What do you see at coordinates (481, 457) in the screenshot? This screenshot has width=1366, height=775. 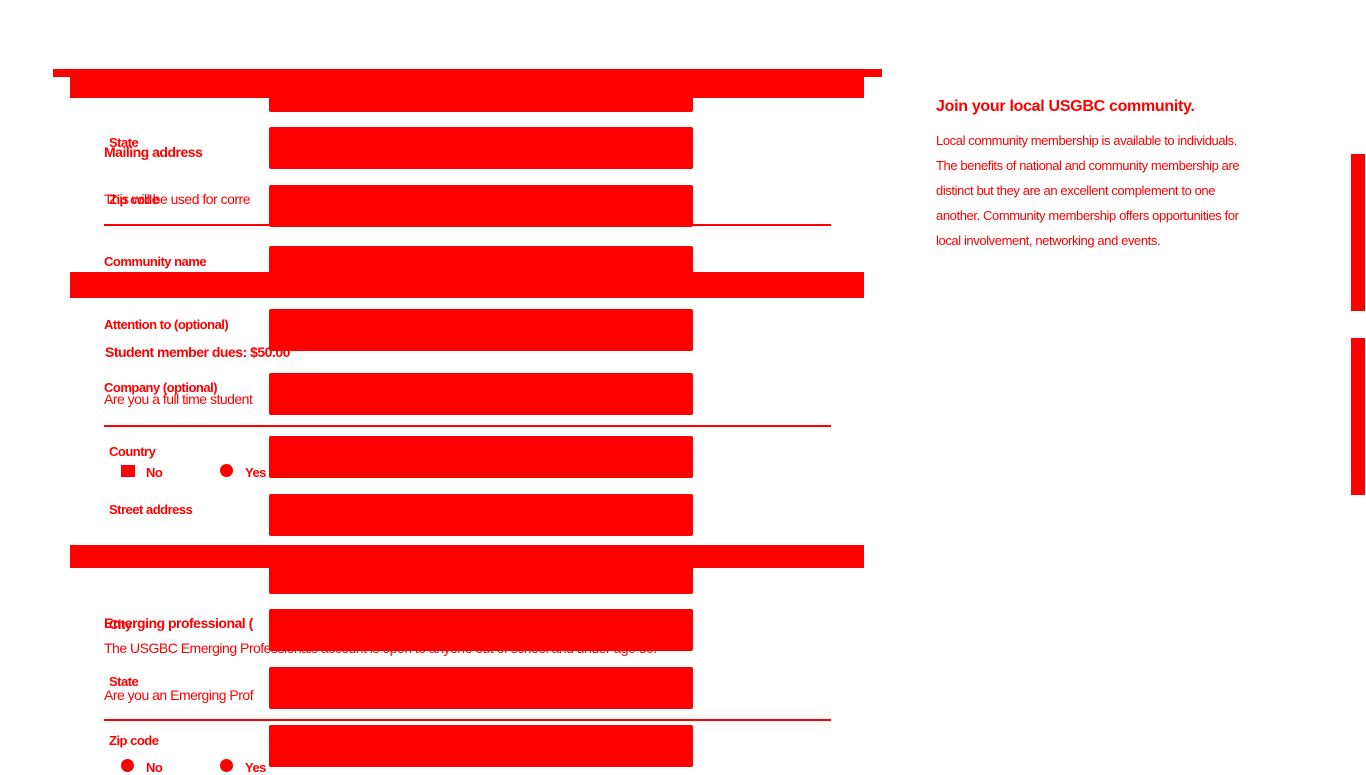 I see `country-select` at bounding box center [481, 457].